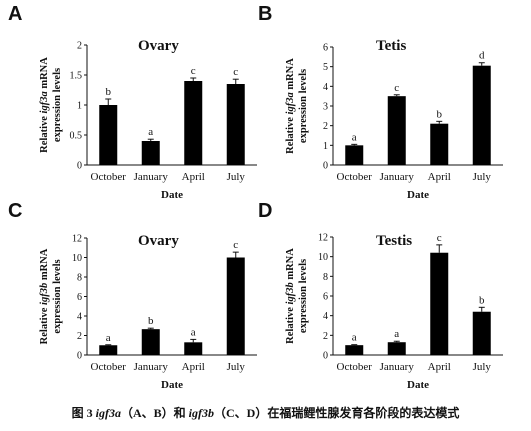 This screenshot has height=431, width=531. I want to click on panel-letter-d: D, so click(265, 211).